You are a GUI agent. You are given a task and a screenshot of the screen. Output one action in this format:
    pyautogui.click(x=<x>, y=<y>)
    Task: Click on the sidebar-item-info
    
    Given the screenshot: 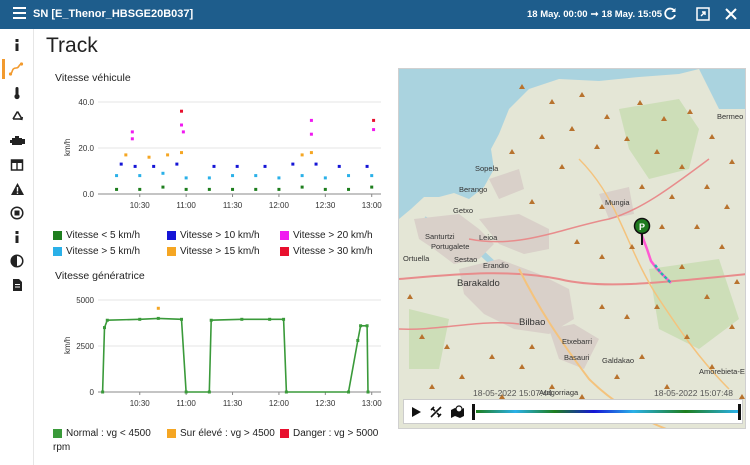 What is the action you would take?
    pyautogui.click(x=17, y=45)
    